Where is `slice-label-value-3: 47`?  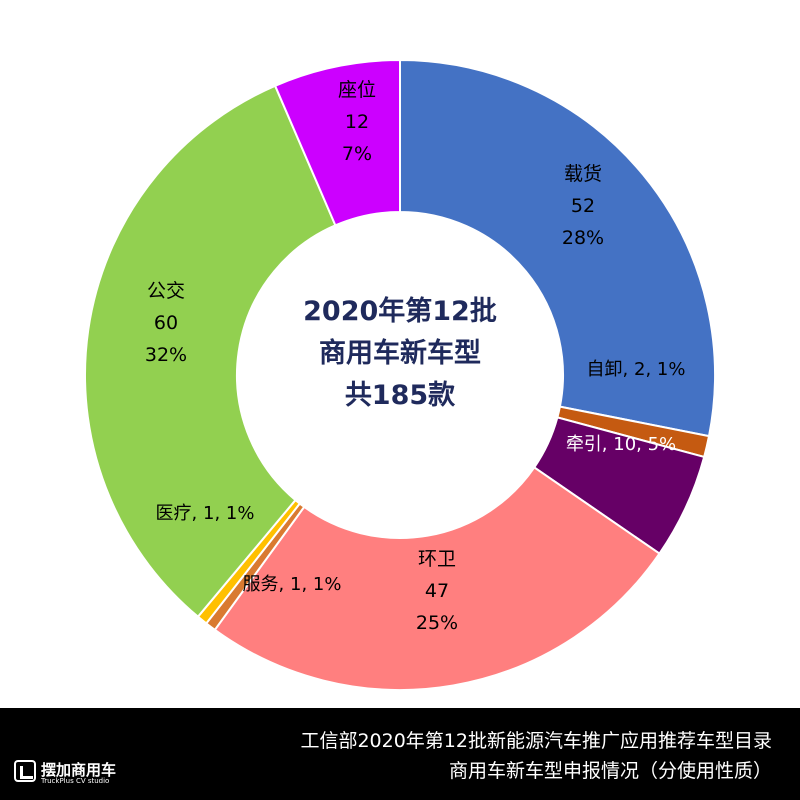 slice-label-value-3: 47 is located at coordinates (437, 591).